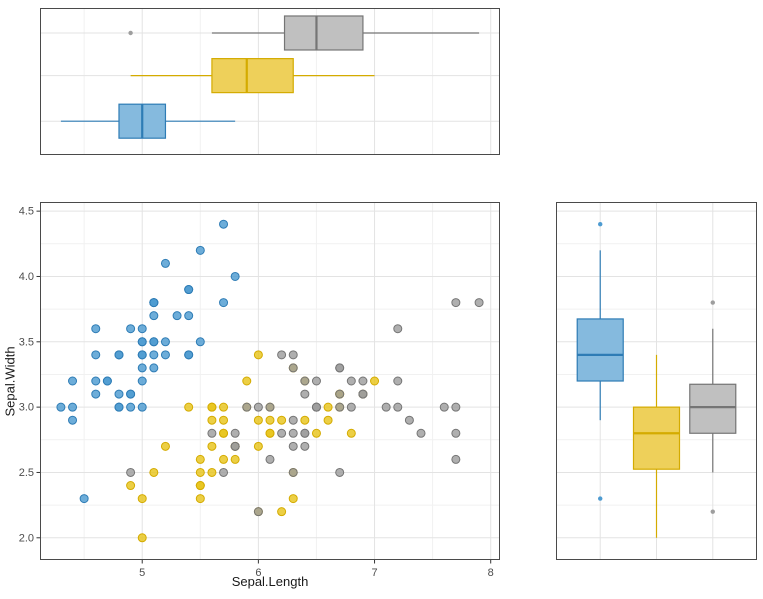 This screenshot has height=599, width=763. I want to click on boxplot-setosa, so click(600, 361).